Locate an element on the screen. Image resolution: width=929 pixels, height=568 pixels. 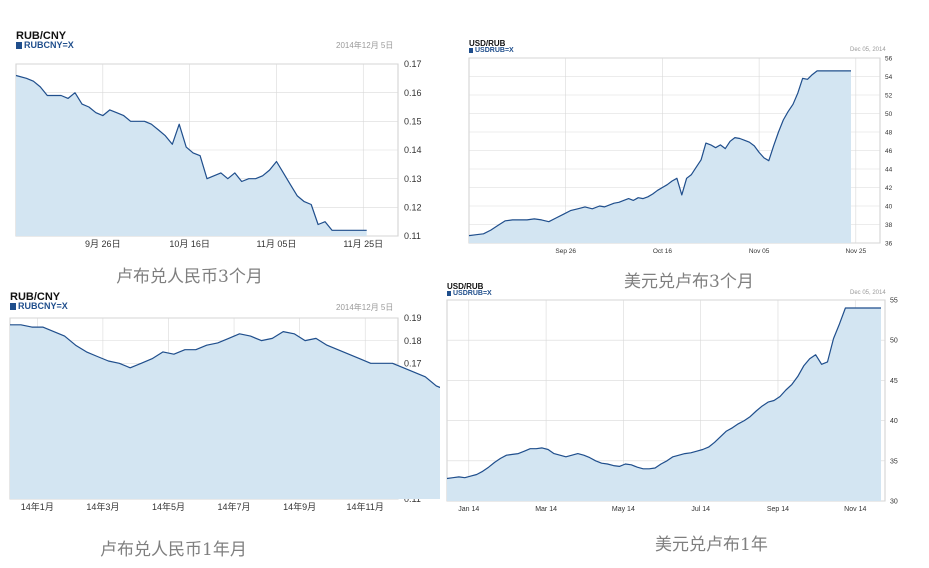
x-tick-label: 14年5月 is located at coordinates (168, 506).